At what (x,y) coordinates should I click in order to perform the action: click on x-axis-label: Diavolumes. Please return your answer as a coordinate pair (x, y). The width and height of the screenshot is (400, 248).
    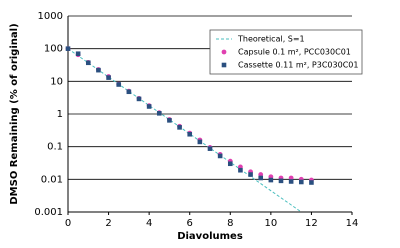
    Looking at the image, I should click on (210, 236).